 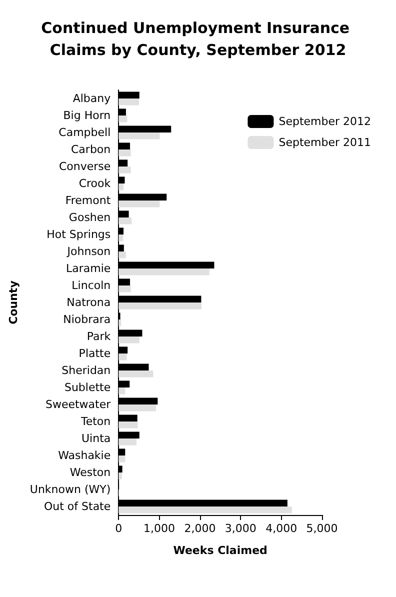 What do you see at coordinates (94, 353) in the screenshot?
I see `y-tick-label: Platte` at bounding box center [94, 353].